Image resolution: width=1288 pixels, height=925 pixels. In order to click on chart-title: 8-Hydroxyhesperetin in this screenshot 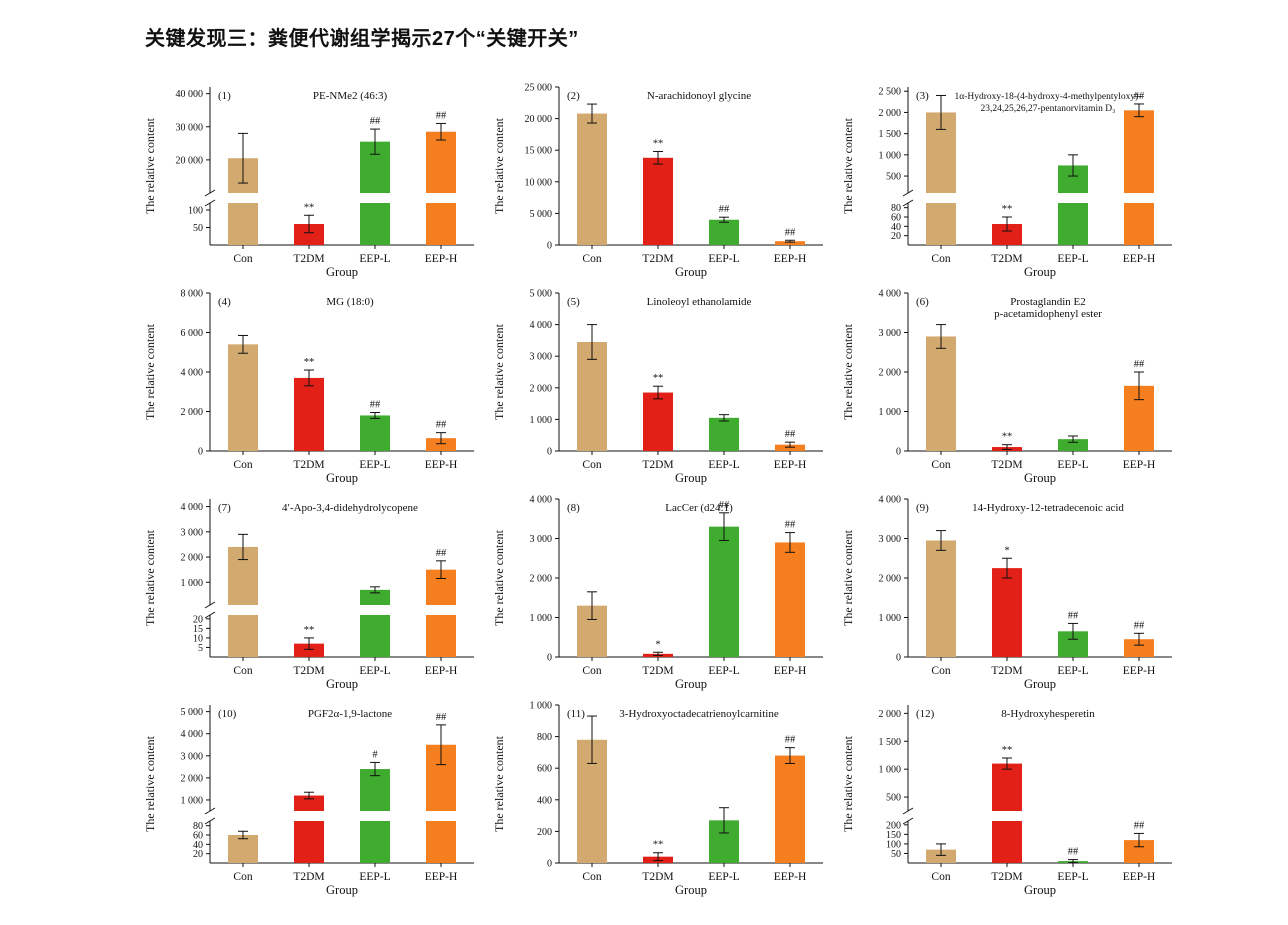, I will do `click(1048, 714)`.